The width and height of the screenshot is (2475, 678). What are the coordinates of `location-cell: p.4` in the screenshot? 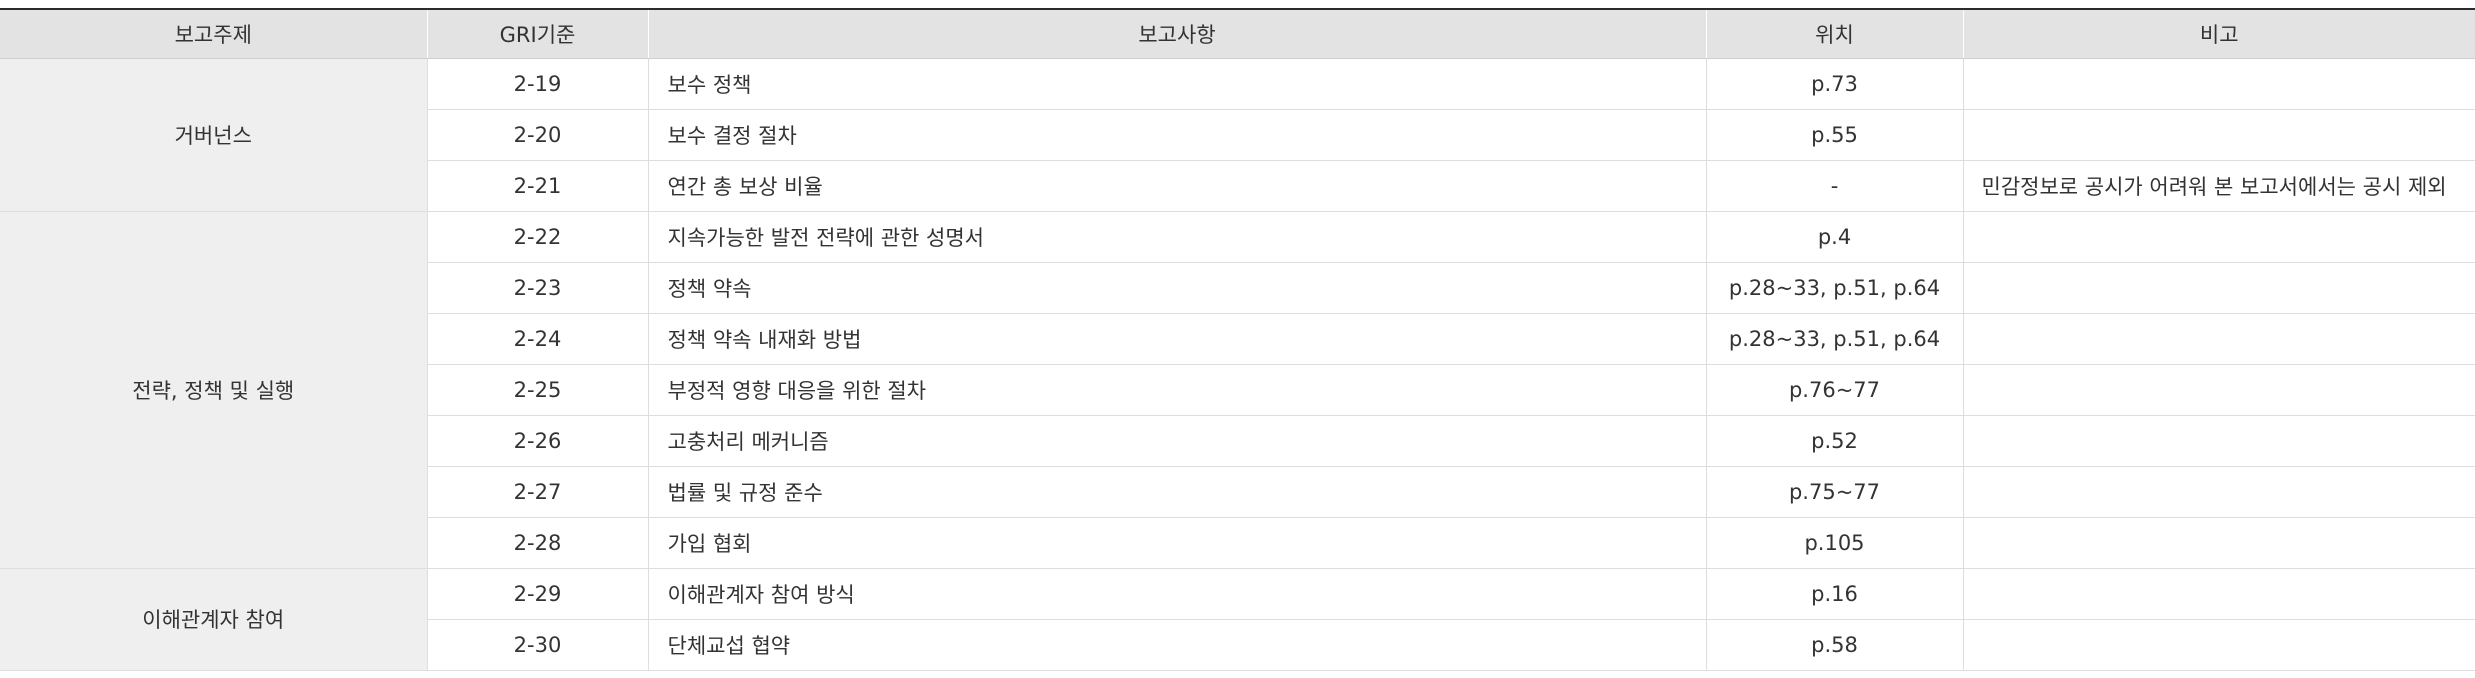 It's located at (1834, 237).